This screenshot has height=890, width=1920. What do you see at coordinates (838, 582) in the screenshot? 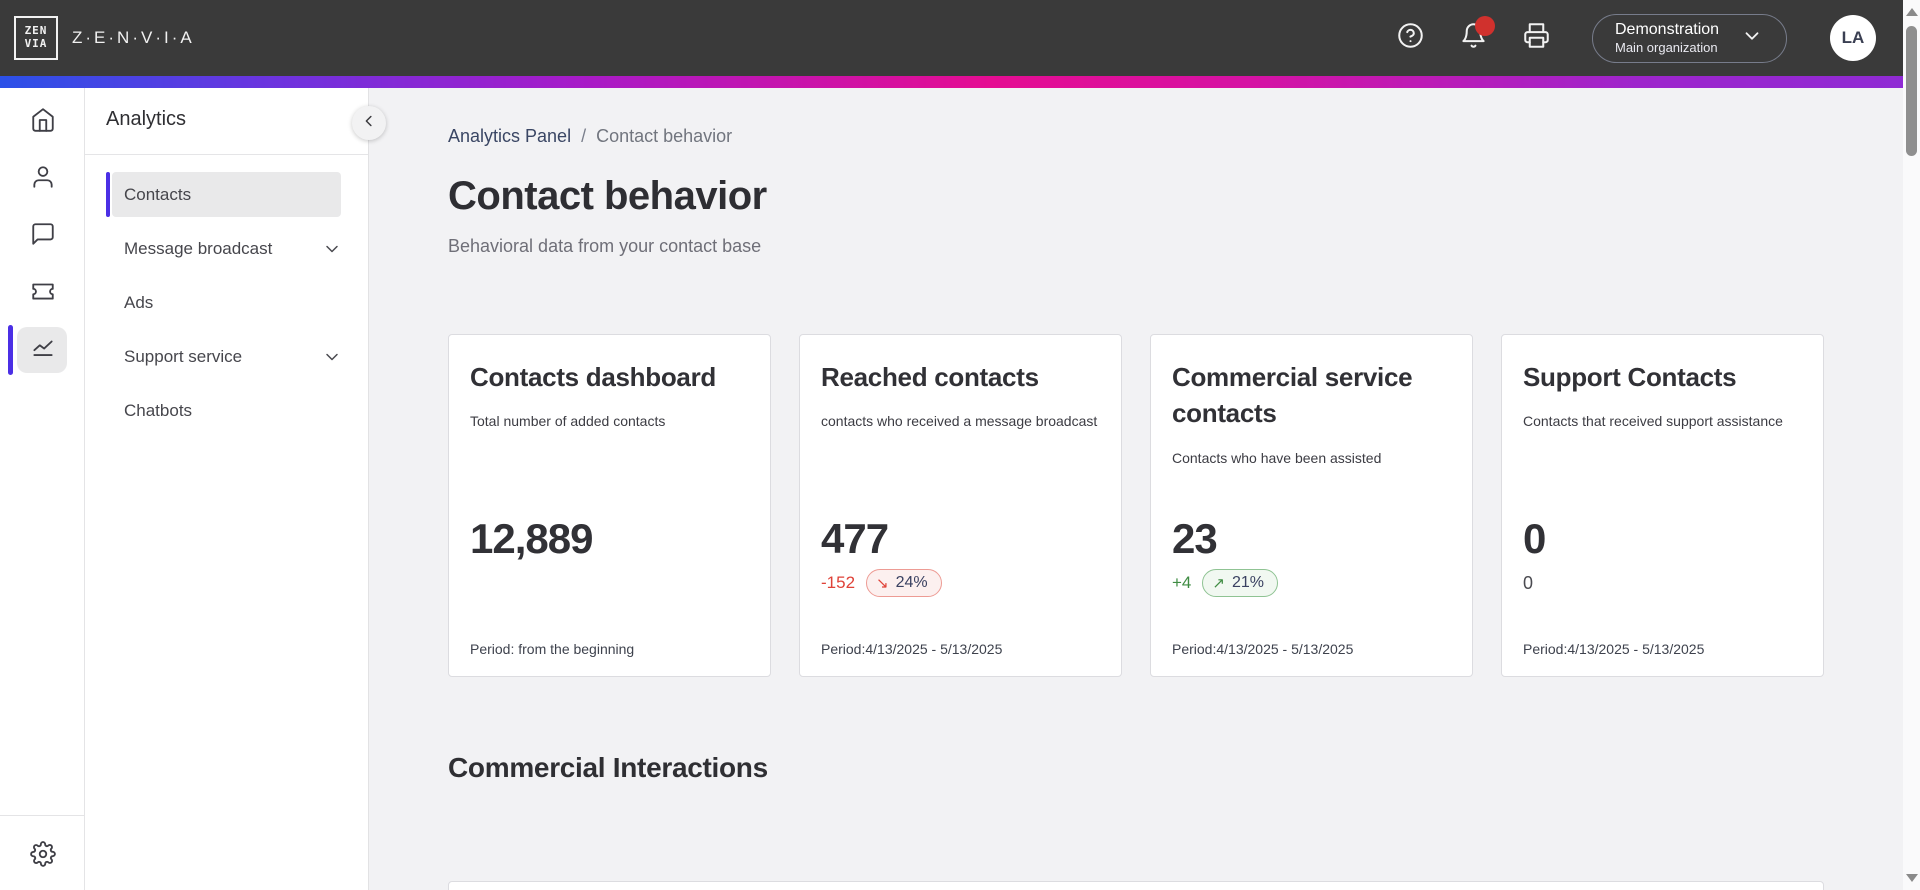
I see `delta-value: -152` at bounding box center [838, 582].